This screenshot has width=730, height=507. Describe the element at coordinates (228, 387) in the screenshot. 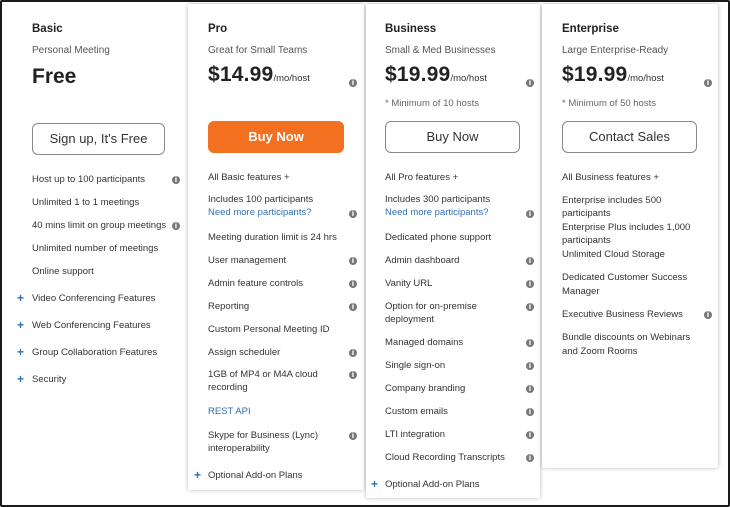

I see `feature-item: recording` at that location.